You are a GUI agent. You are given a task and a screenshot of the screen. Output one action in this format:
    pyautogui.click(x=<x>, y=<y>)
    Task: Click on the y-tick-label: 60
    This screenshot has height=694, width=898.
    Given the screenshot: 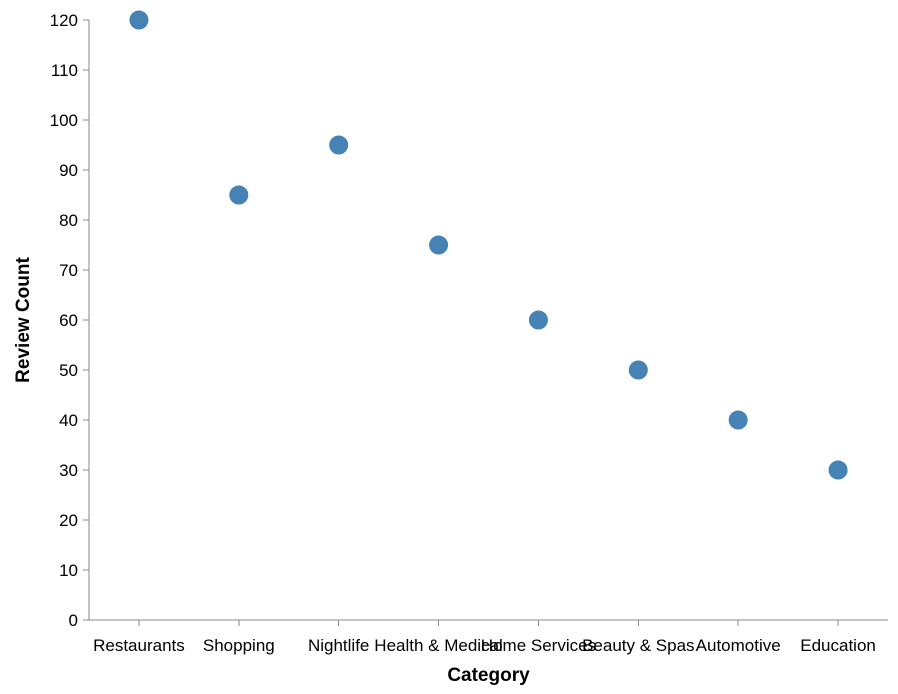 What is the action you would take?
    pyautogui.click(x=68, y=320)
    